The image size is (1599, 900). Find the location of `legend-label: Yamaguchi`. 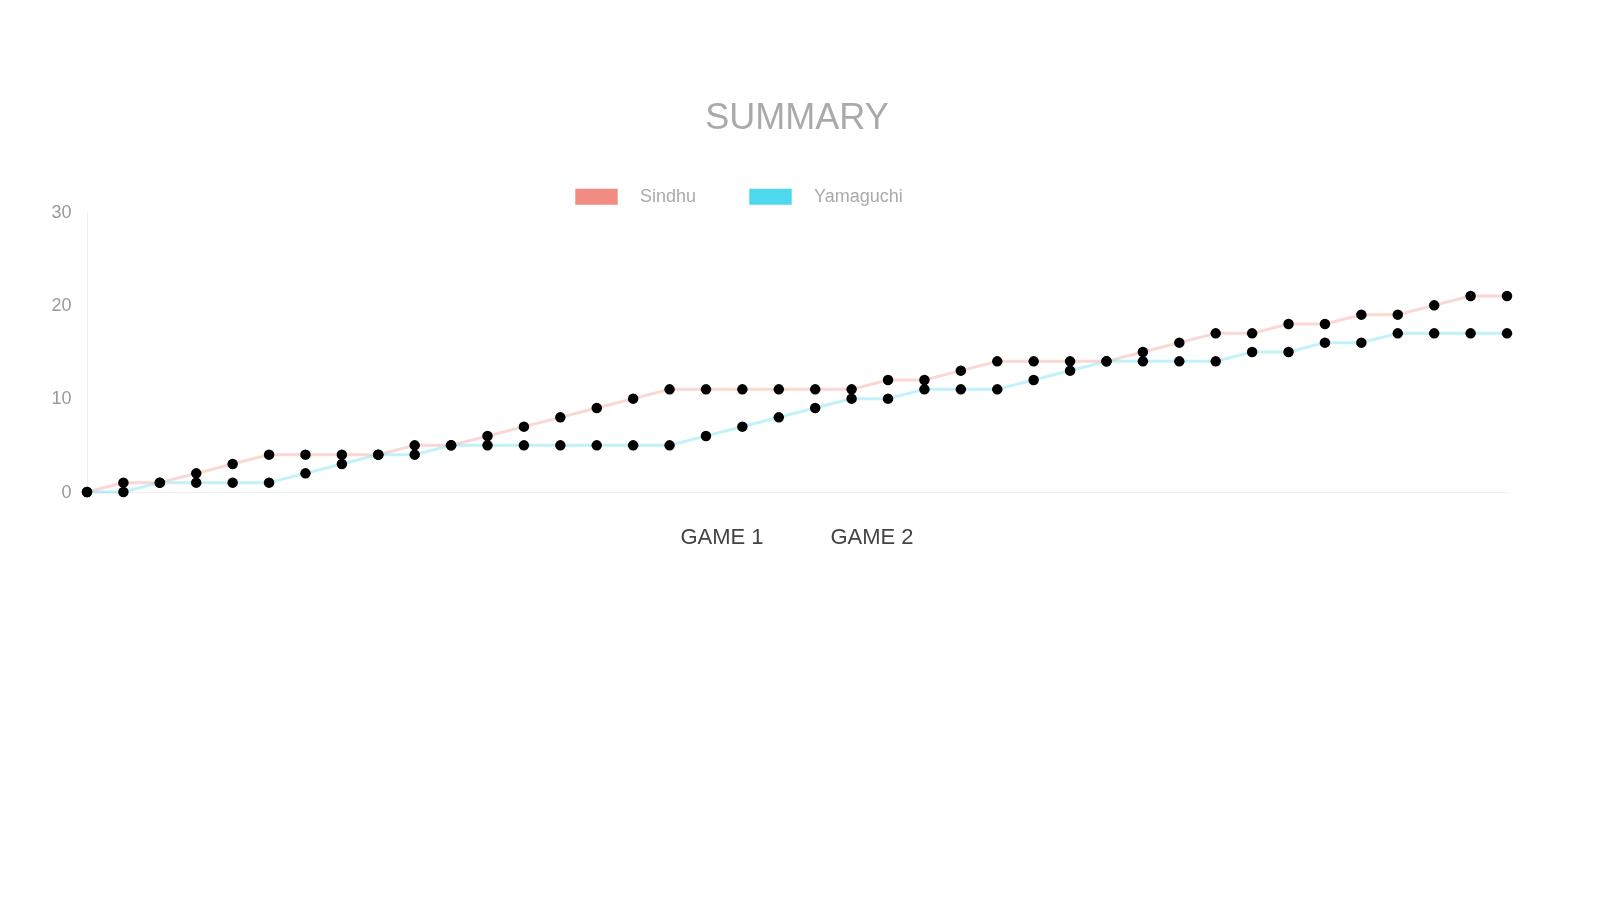

legend-label: Yamaguchi is located at coordinates (858, 195).